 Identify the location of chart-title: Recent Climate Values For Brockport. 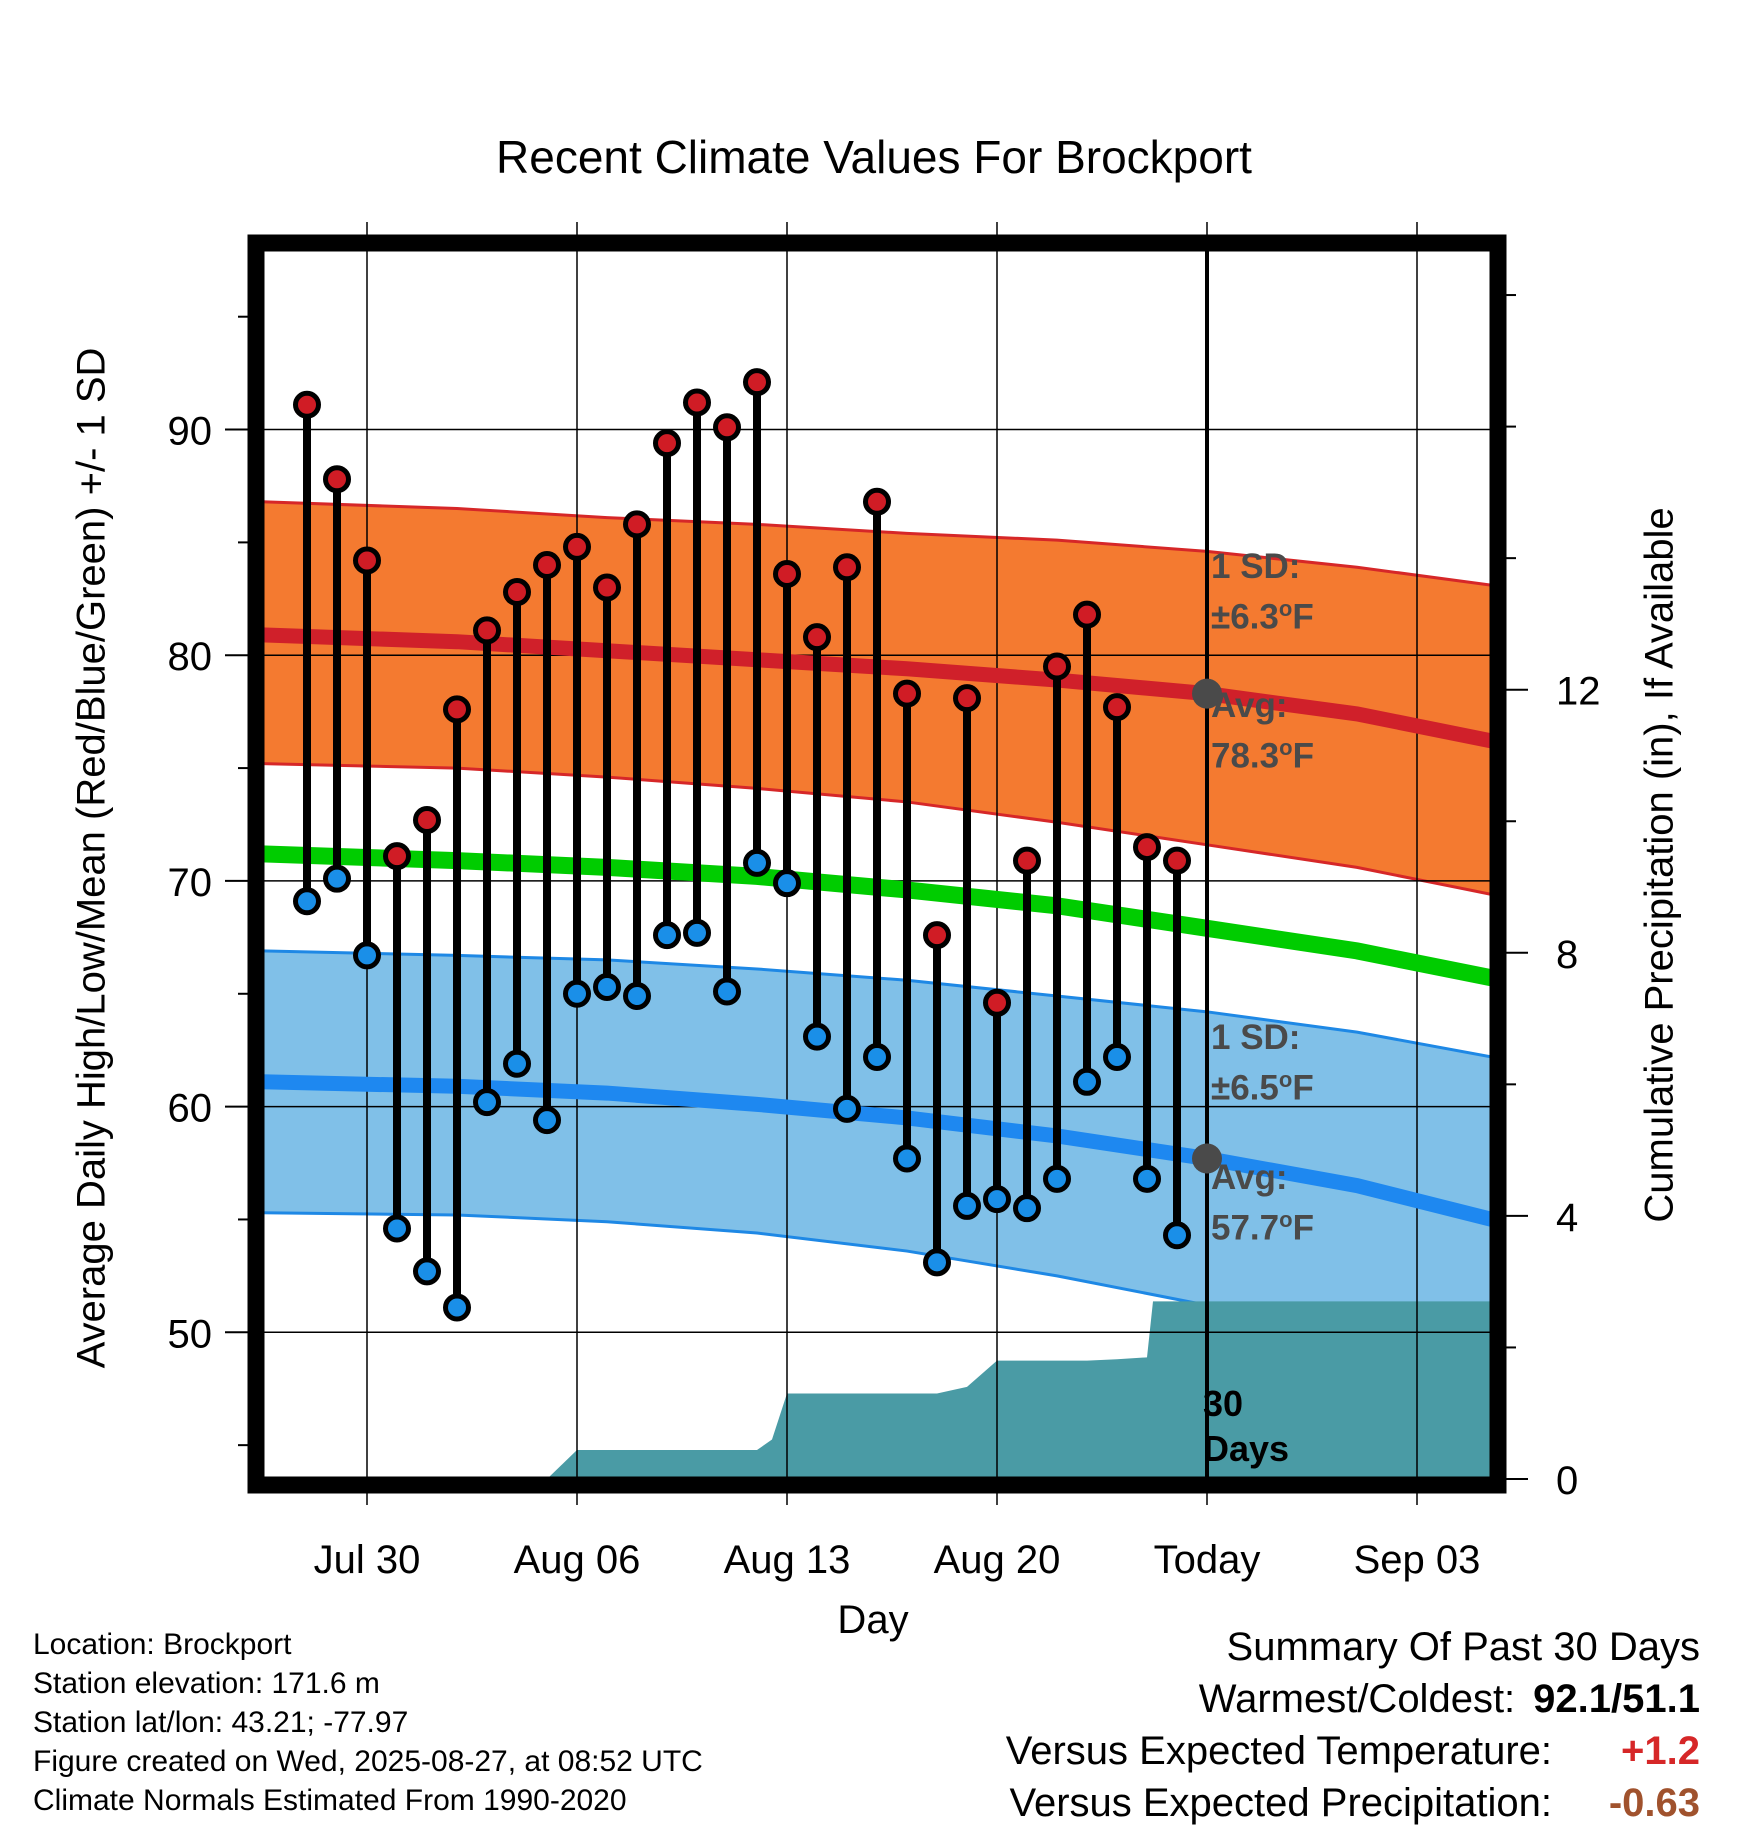
(874, 157).